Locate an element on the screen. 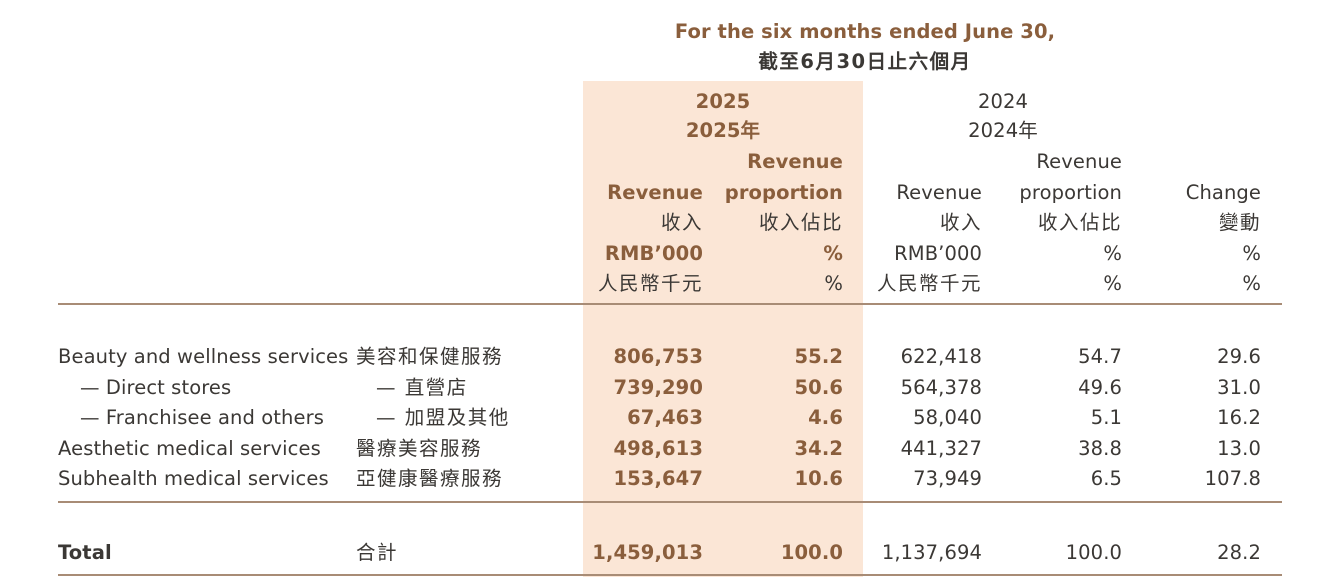 This screenshot has width=1337, height=586. row-label-en: Aesthetic medical services is located at coordinates (189, 448).